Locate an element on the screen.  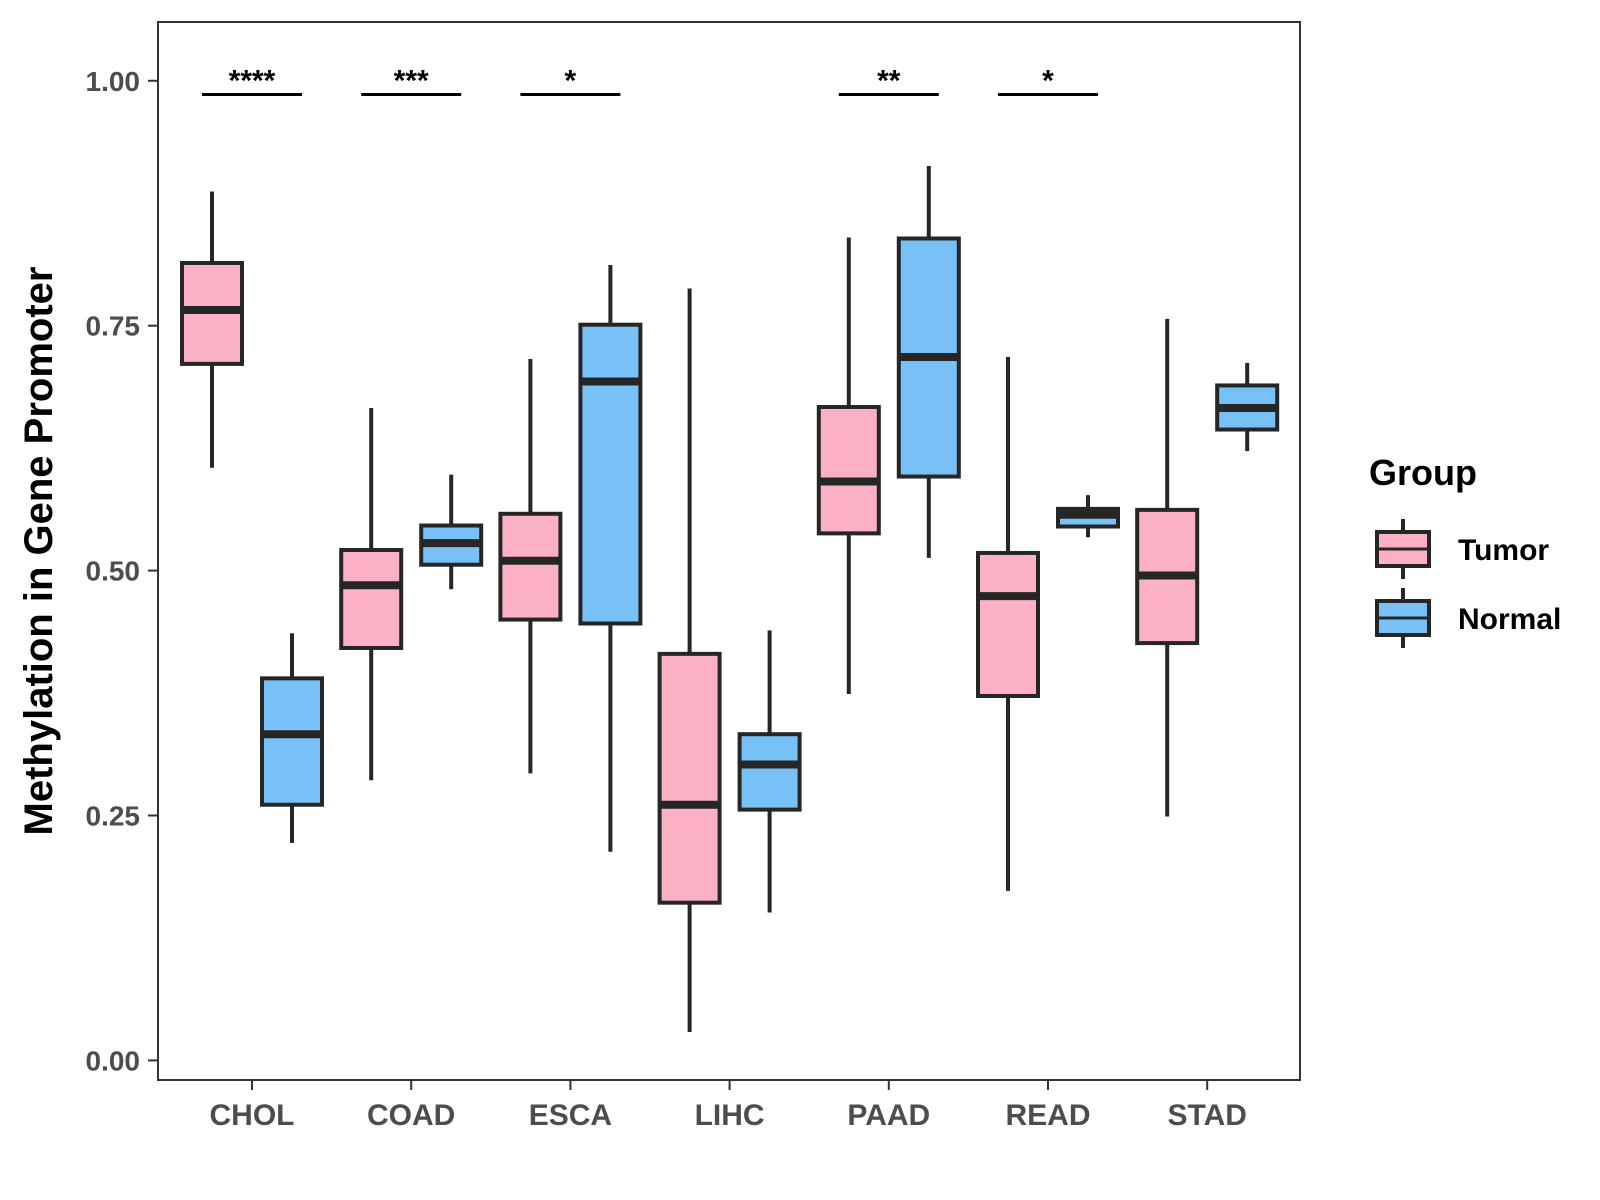
significance-group: **** *** * ** * is located at coordinates (650, 80).